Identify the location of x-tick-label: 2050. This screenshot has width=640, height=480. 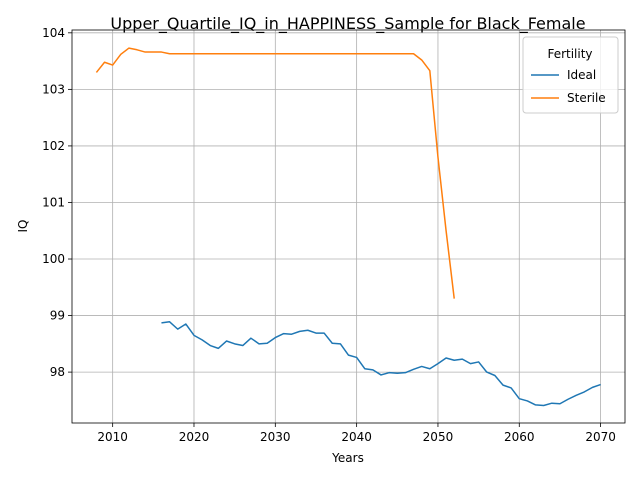
(438, 437).